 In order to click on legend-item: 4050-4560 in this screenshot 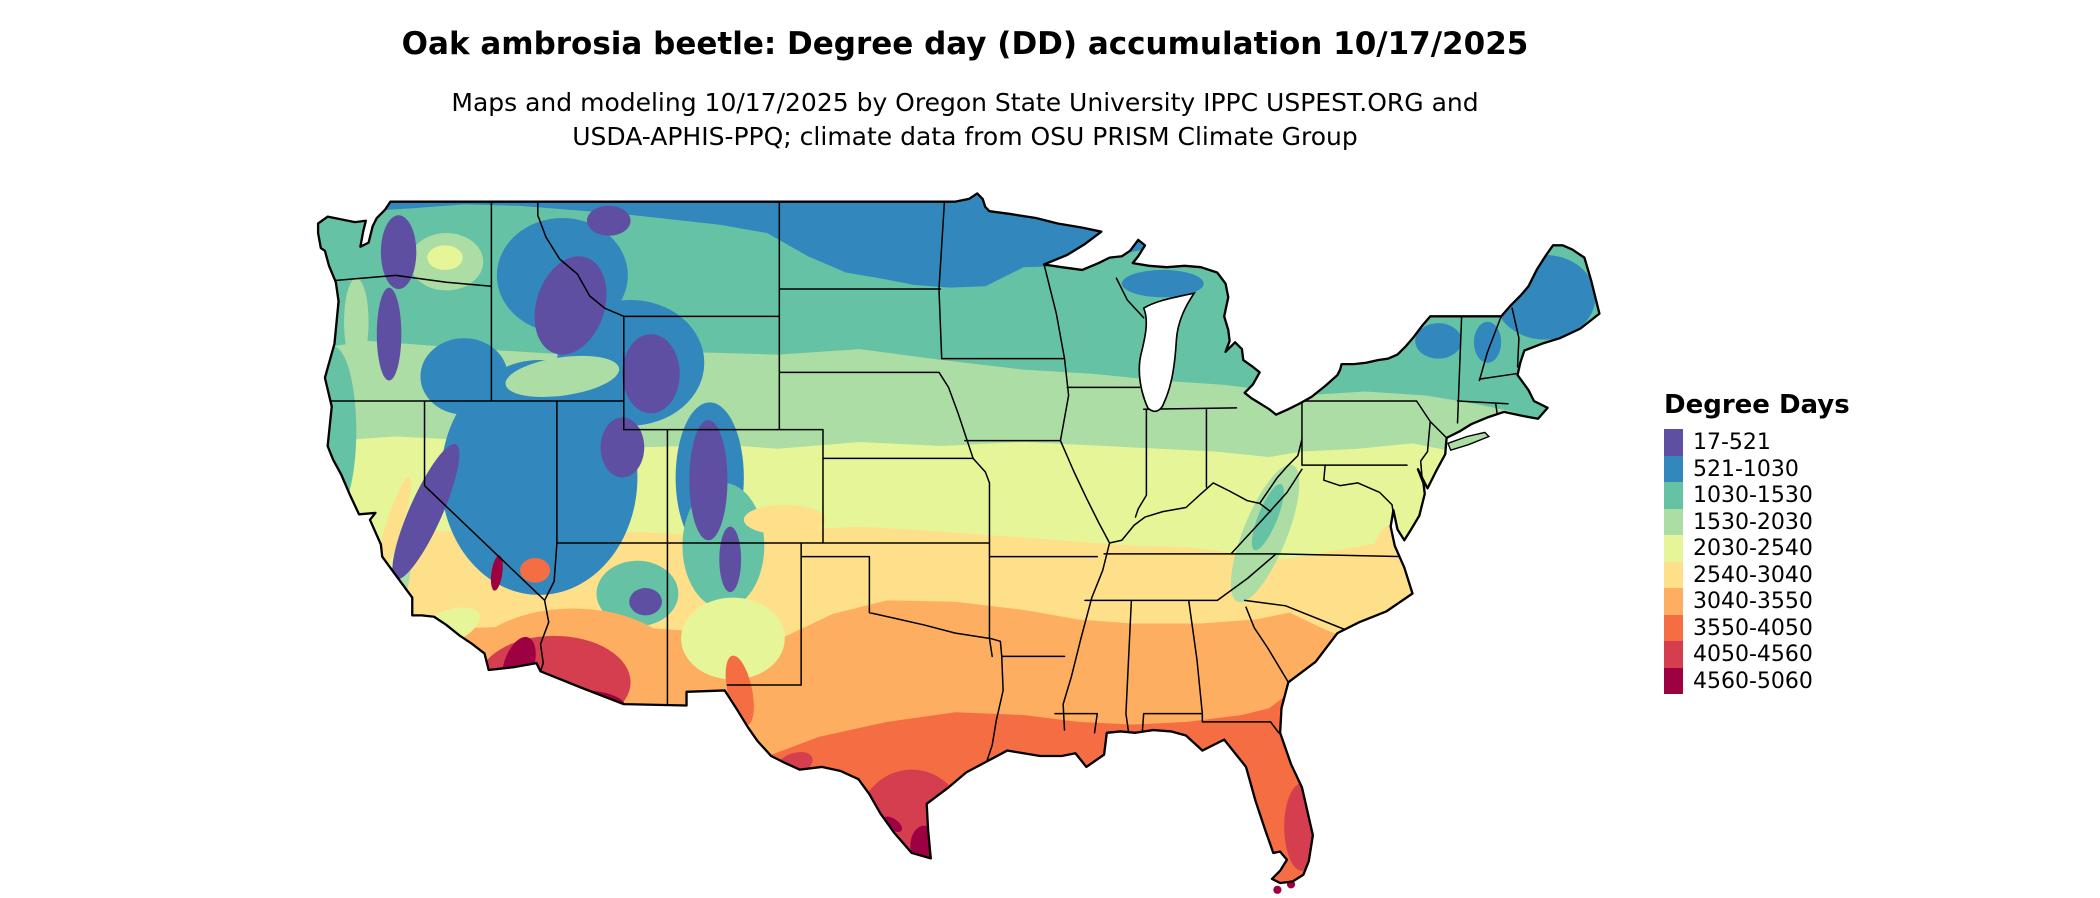, I will do `click(1757, 654)`.